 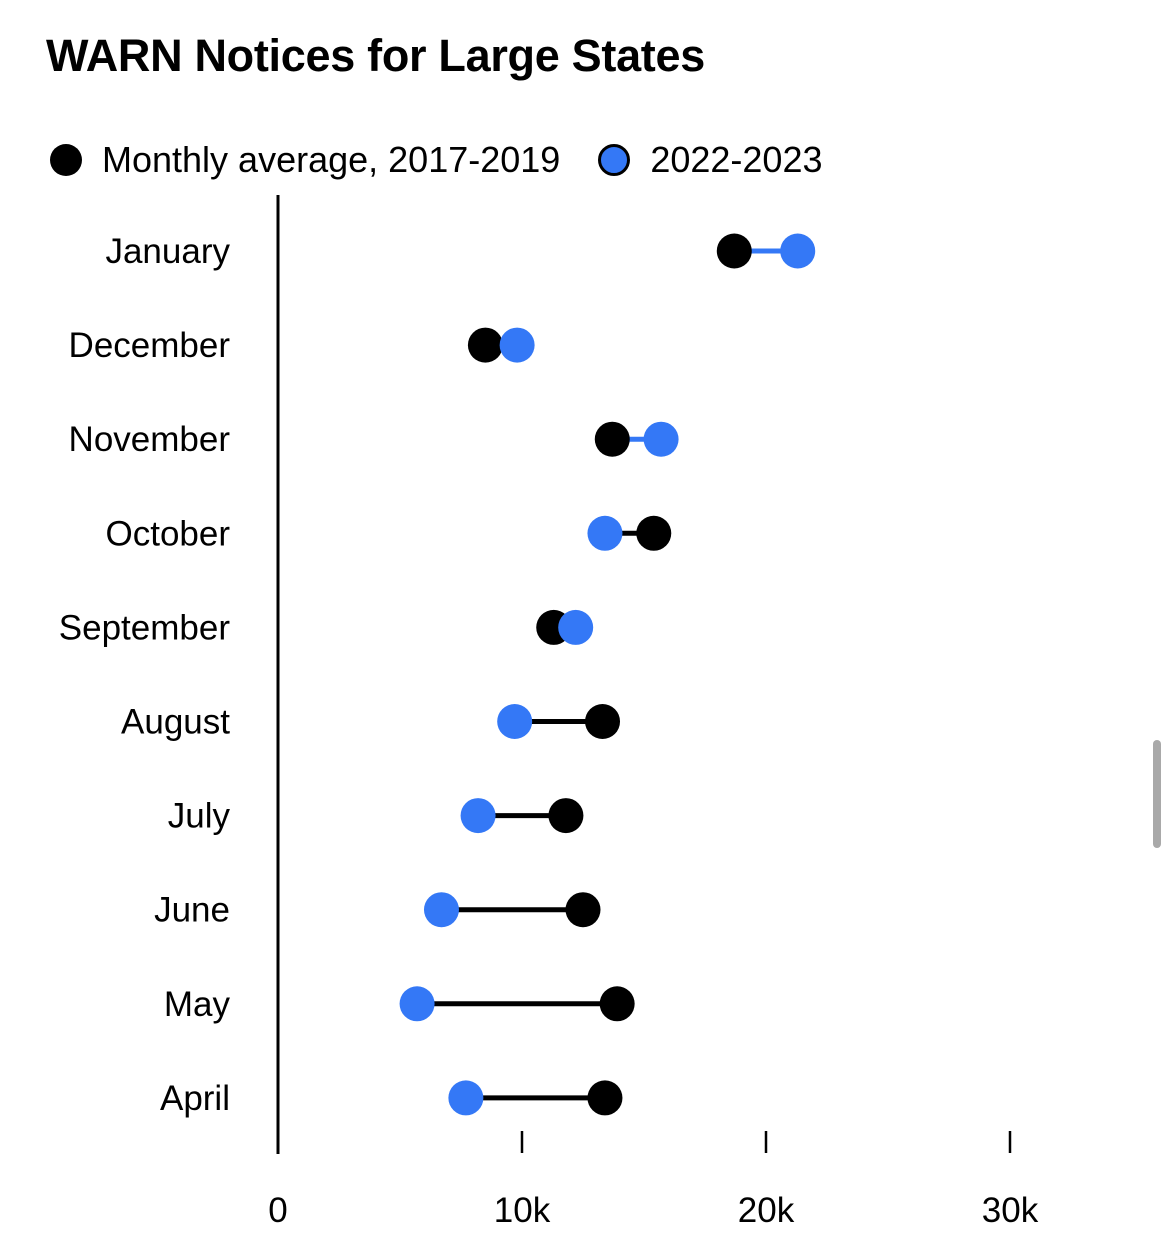 I want to click on category-label: August, so click(x=175, y=722).